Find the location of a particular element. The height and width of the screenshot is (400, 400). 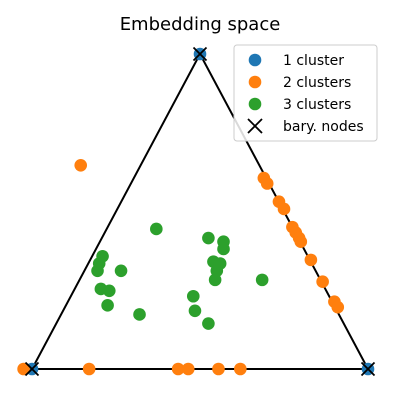

legend-frame is located at coordinates (305, 93).